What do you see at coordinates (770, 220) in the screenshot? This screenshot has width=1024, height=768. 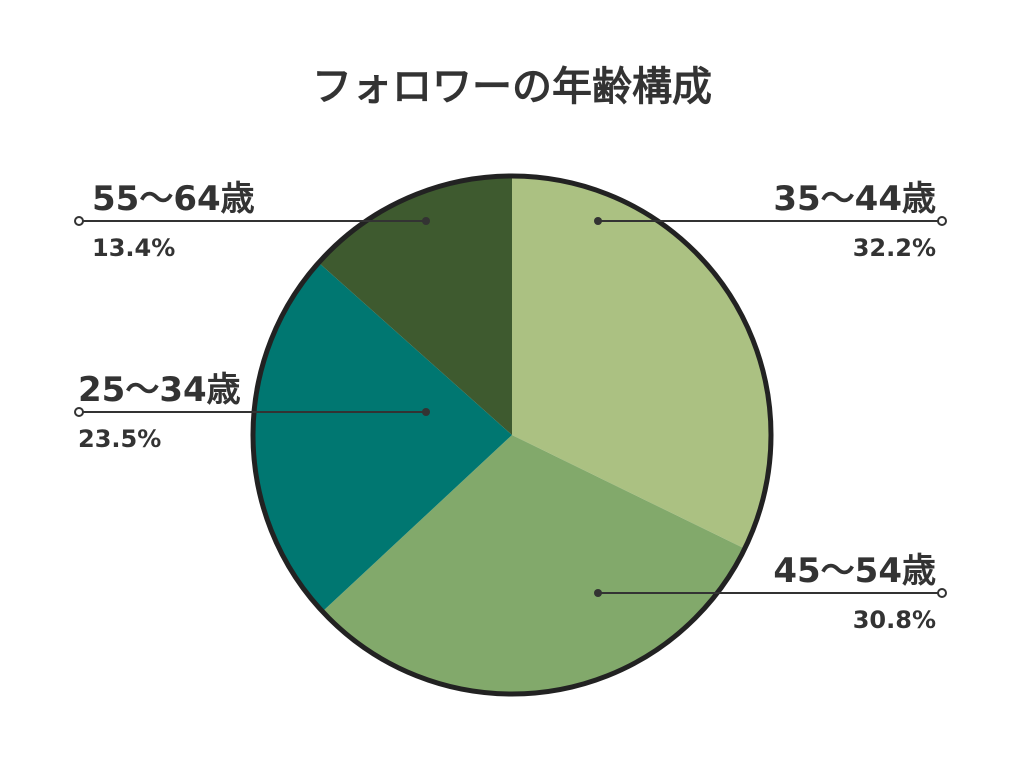 I see `slice-label-group-0: 35〜44歳 32.2%` at bounding box center [770, 220].